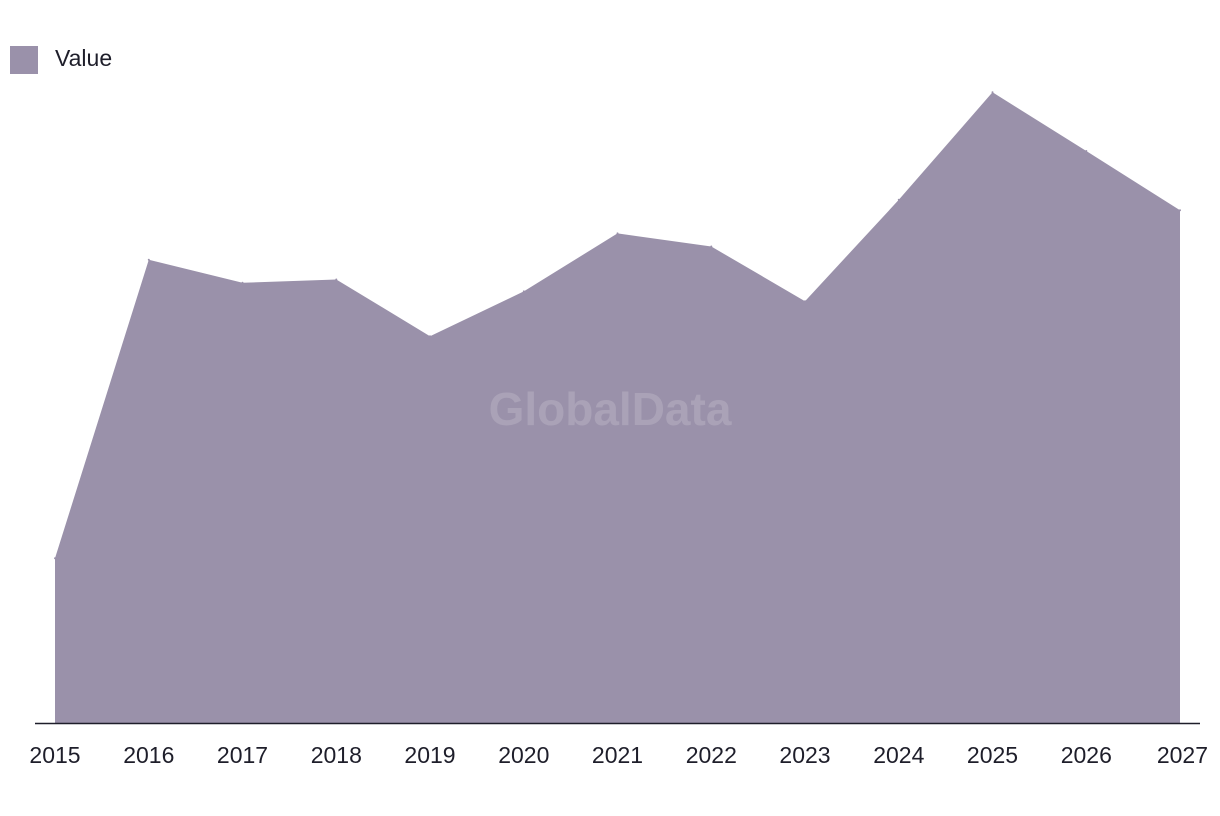 This screenshot has height=816, width=1220. I want to click on x-tick-label-2022: 2022, so click(711, 755).